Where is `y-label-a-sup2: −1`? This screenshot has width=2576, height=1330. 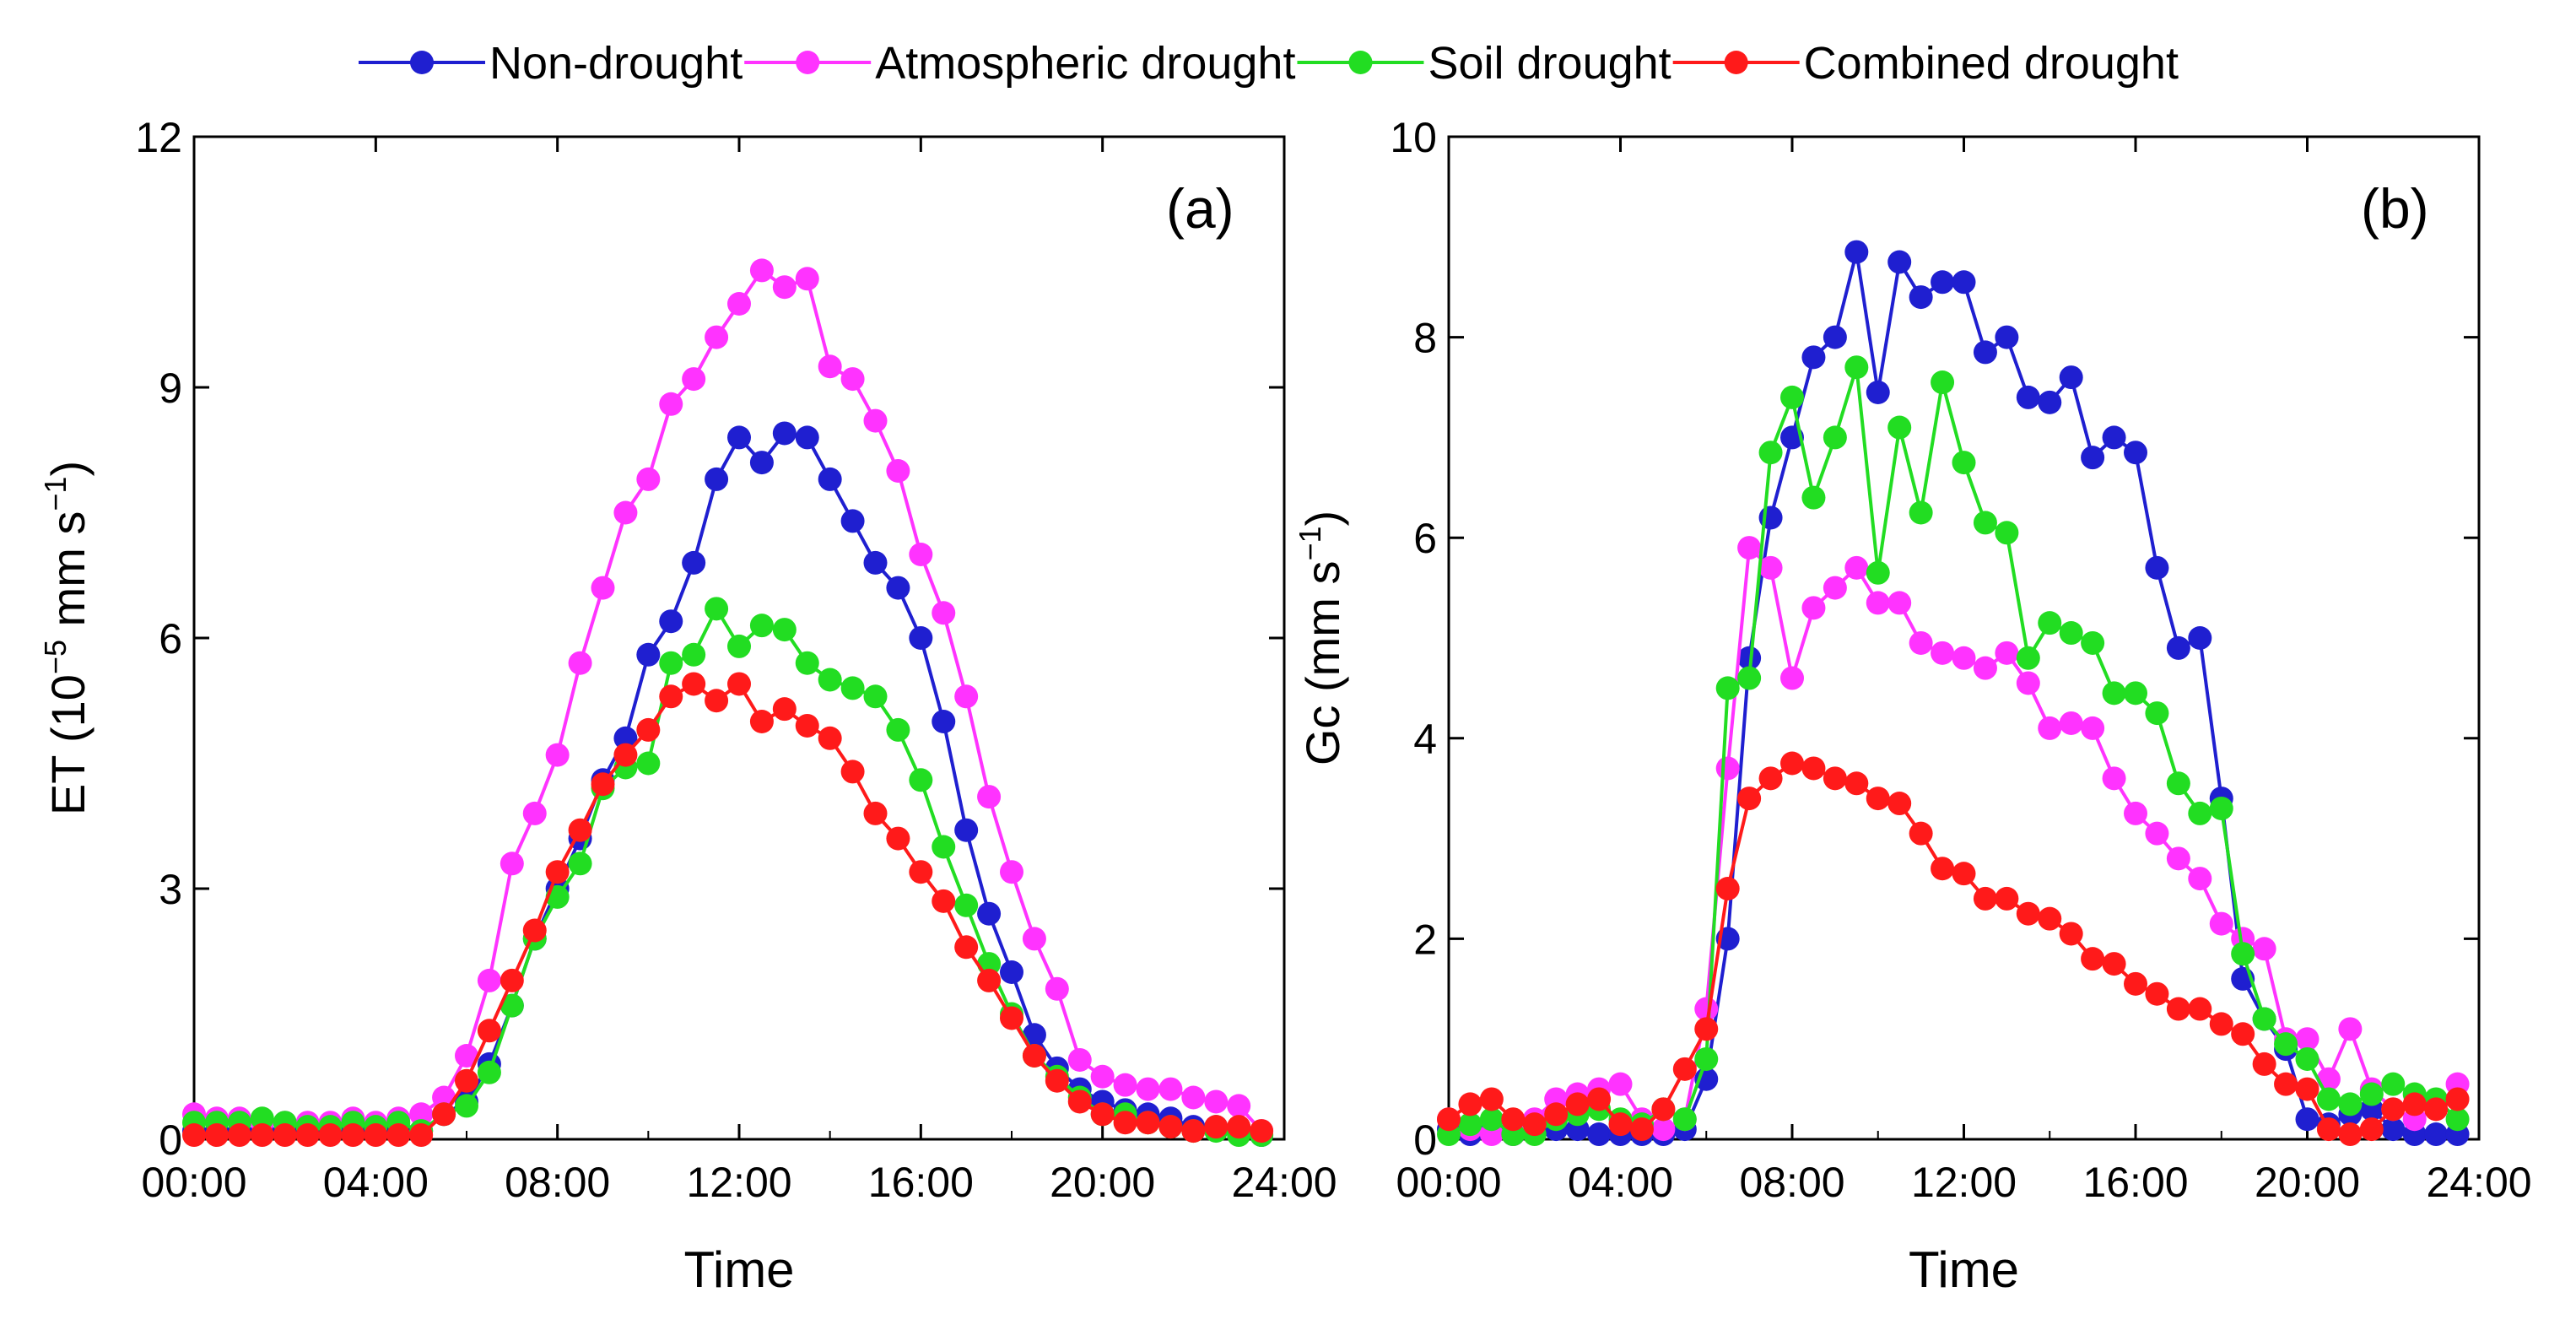 y-label-a-sup2: −1 is located at coordinates (55, 494).